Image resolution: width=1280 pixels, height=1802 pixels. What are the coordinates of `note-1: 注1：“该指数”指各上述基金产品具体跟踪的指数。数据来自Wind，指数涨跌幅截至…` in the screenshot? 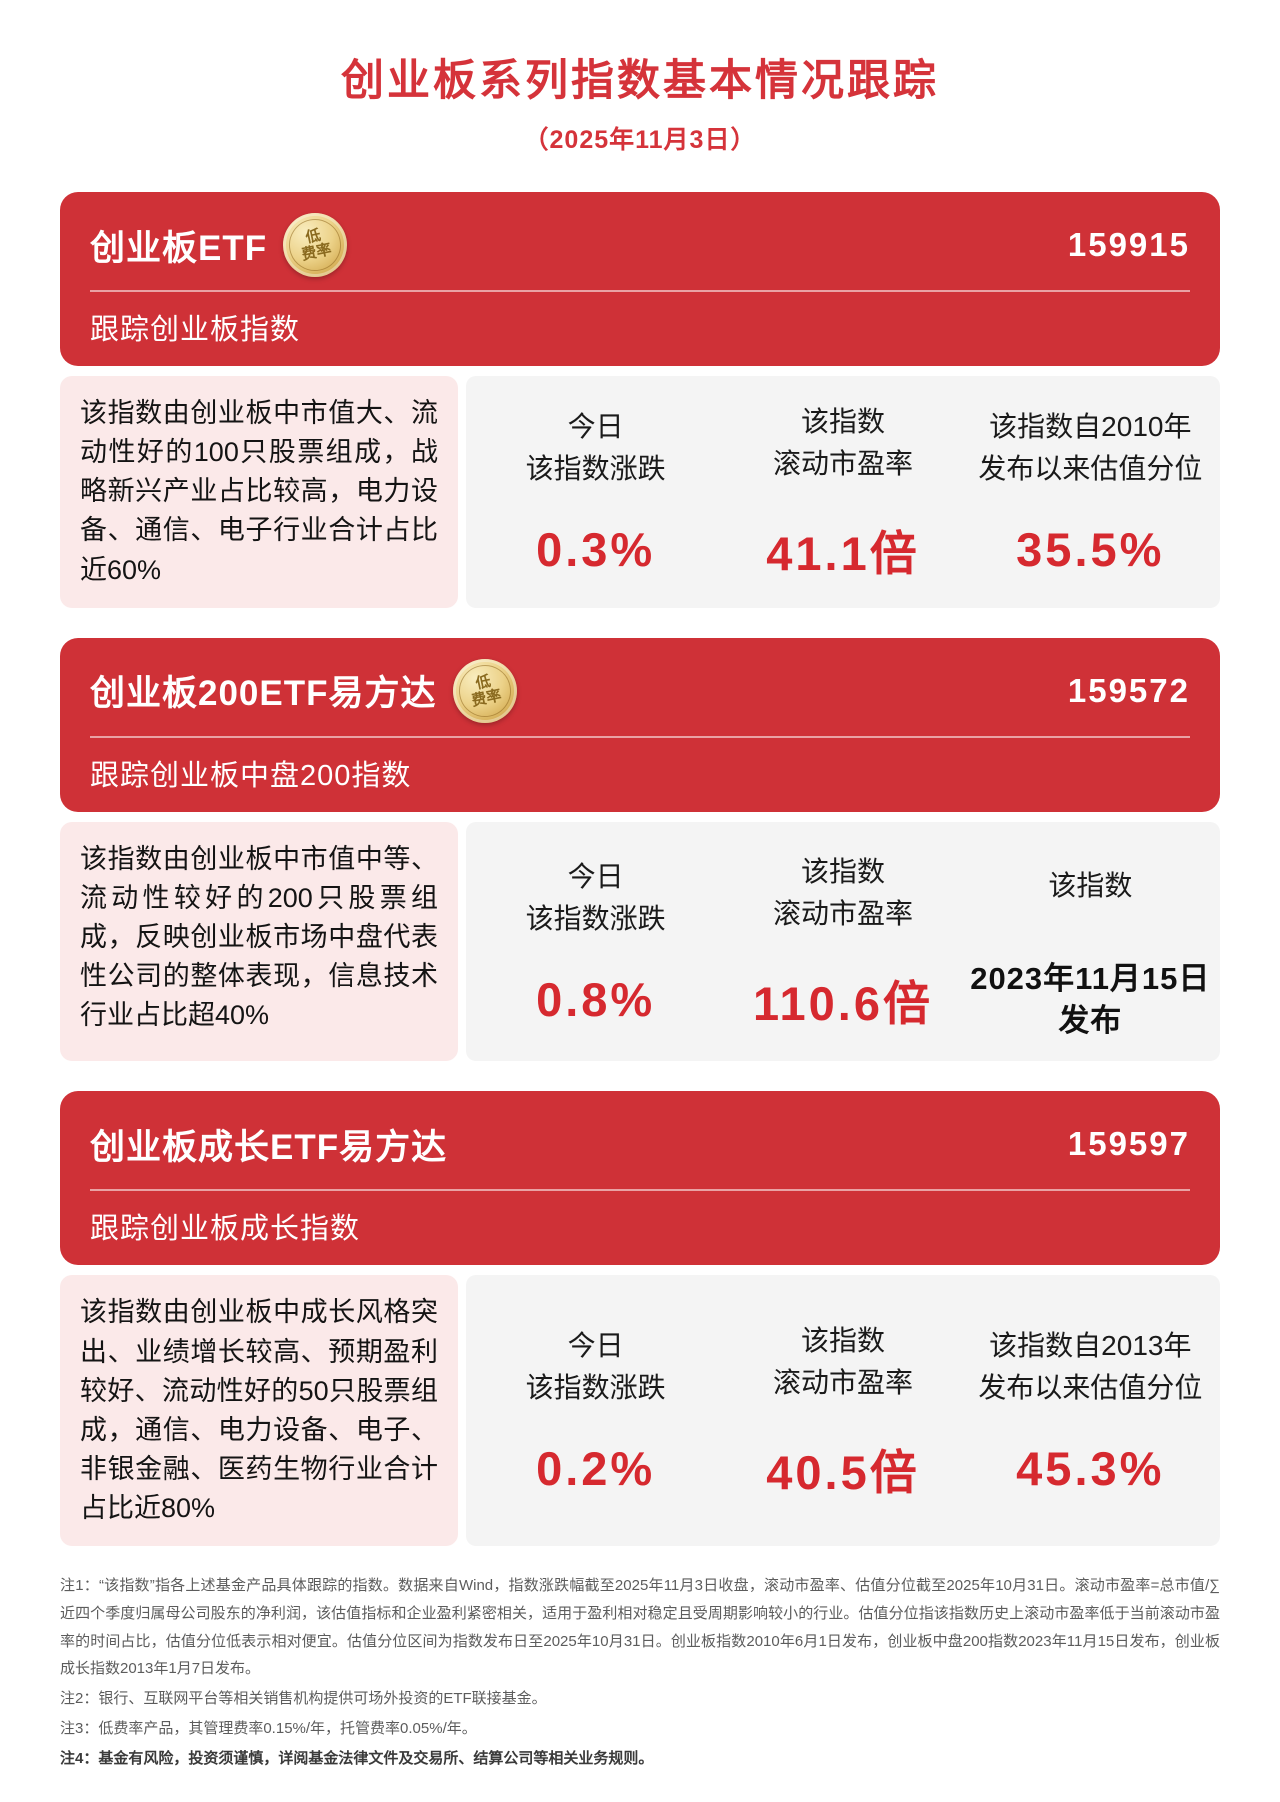 It's located at (640, 1627).